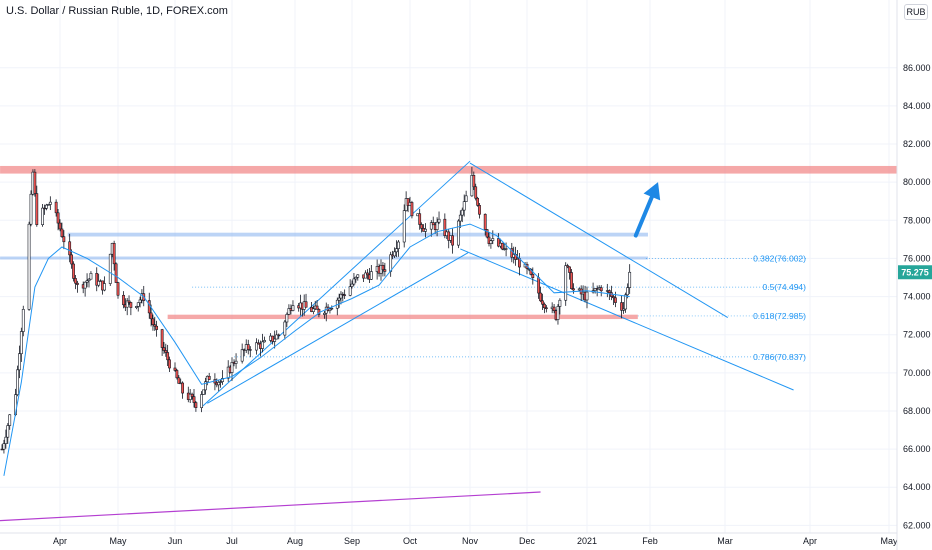 The image size is (932, 550). I want to click on x-tick-label: Aug, so click(295, 541).